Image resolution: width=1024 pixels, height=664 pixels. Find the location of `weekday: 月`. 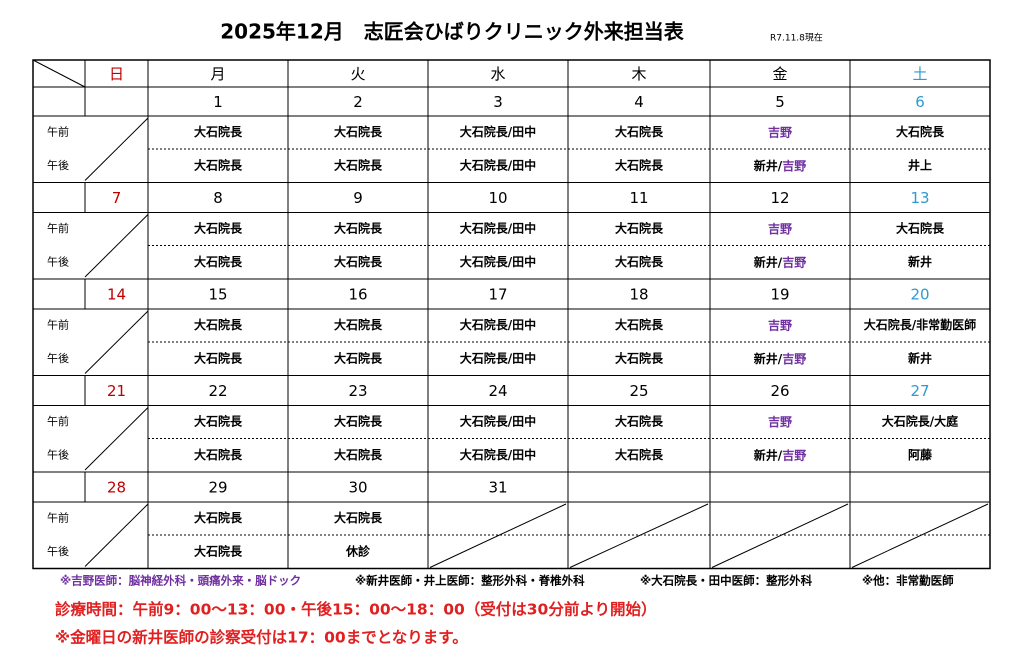

weekday: 月 is located at coordinates (217, 74).